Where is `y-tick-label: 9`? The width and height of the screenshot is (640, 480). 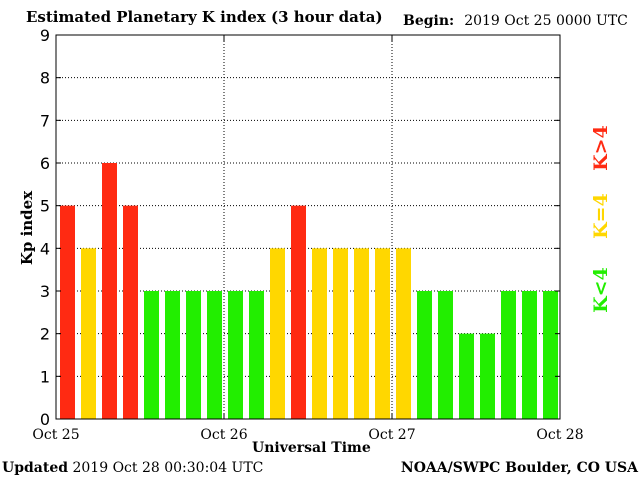
y-tick-label: 9 is located at coordinates (45, 35).